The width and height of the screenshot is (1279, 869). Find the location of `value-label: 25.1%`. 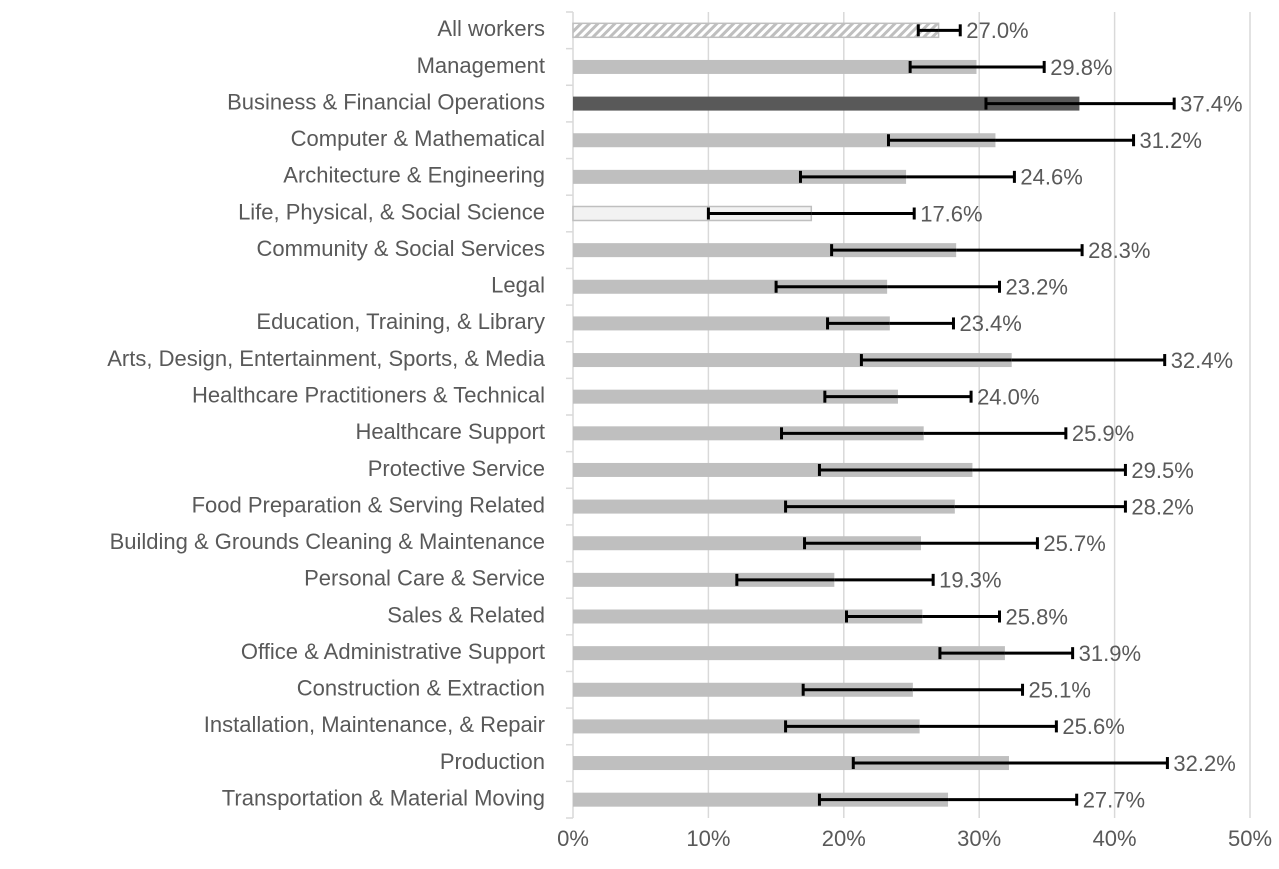

value-label: 25.1% is located at coordinates (1060, 690).